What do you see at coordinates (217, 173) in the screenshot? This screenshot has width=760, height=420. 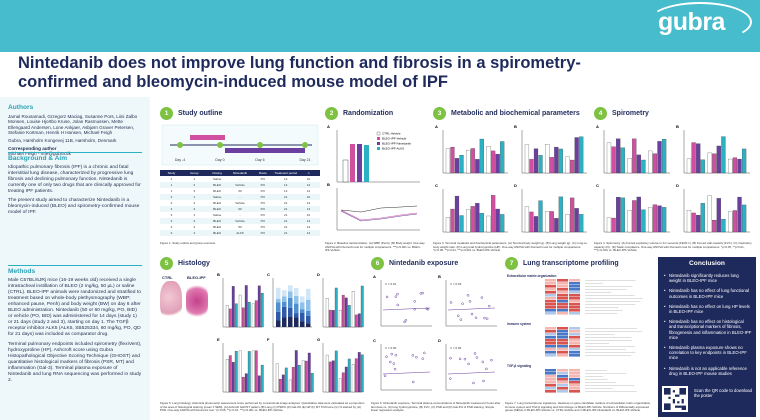 I see `table-header-cell: Dosing` at bounding box center [217, 173].